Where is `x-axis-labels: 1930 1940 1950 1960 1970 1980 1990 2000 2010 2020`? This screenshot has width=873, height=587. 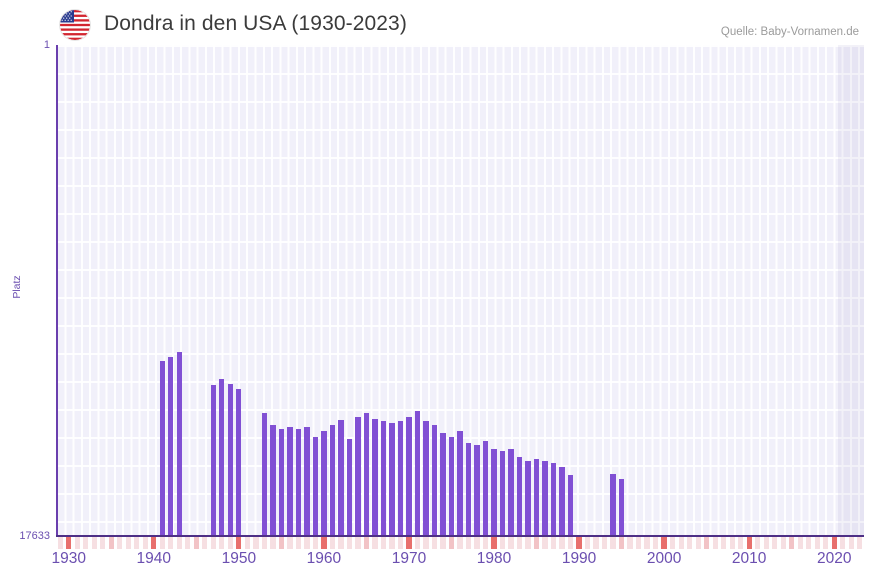 x-axis-labels: 1930 1940 1950 1960 1970 1980 1990 2000 2010 2020 is located at coordinates (436, 564).